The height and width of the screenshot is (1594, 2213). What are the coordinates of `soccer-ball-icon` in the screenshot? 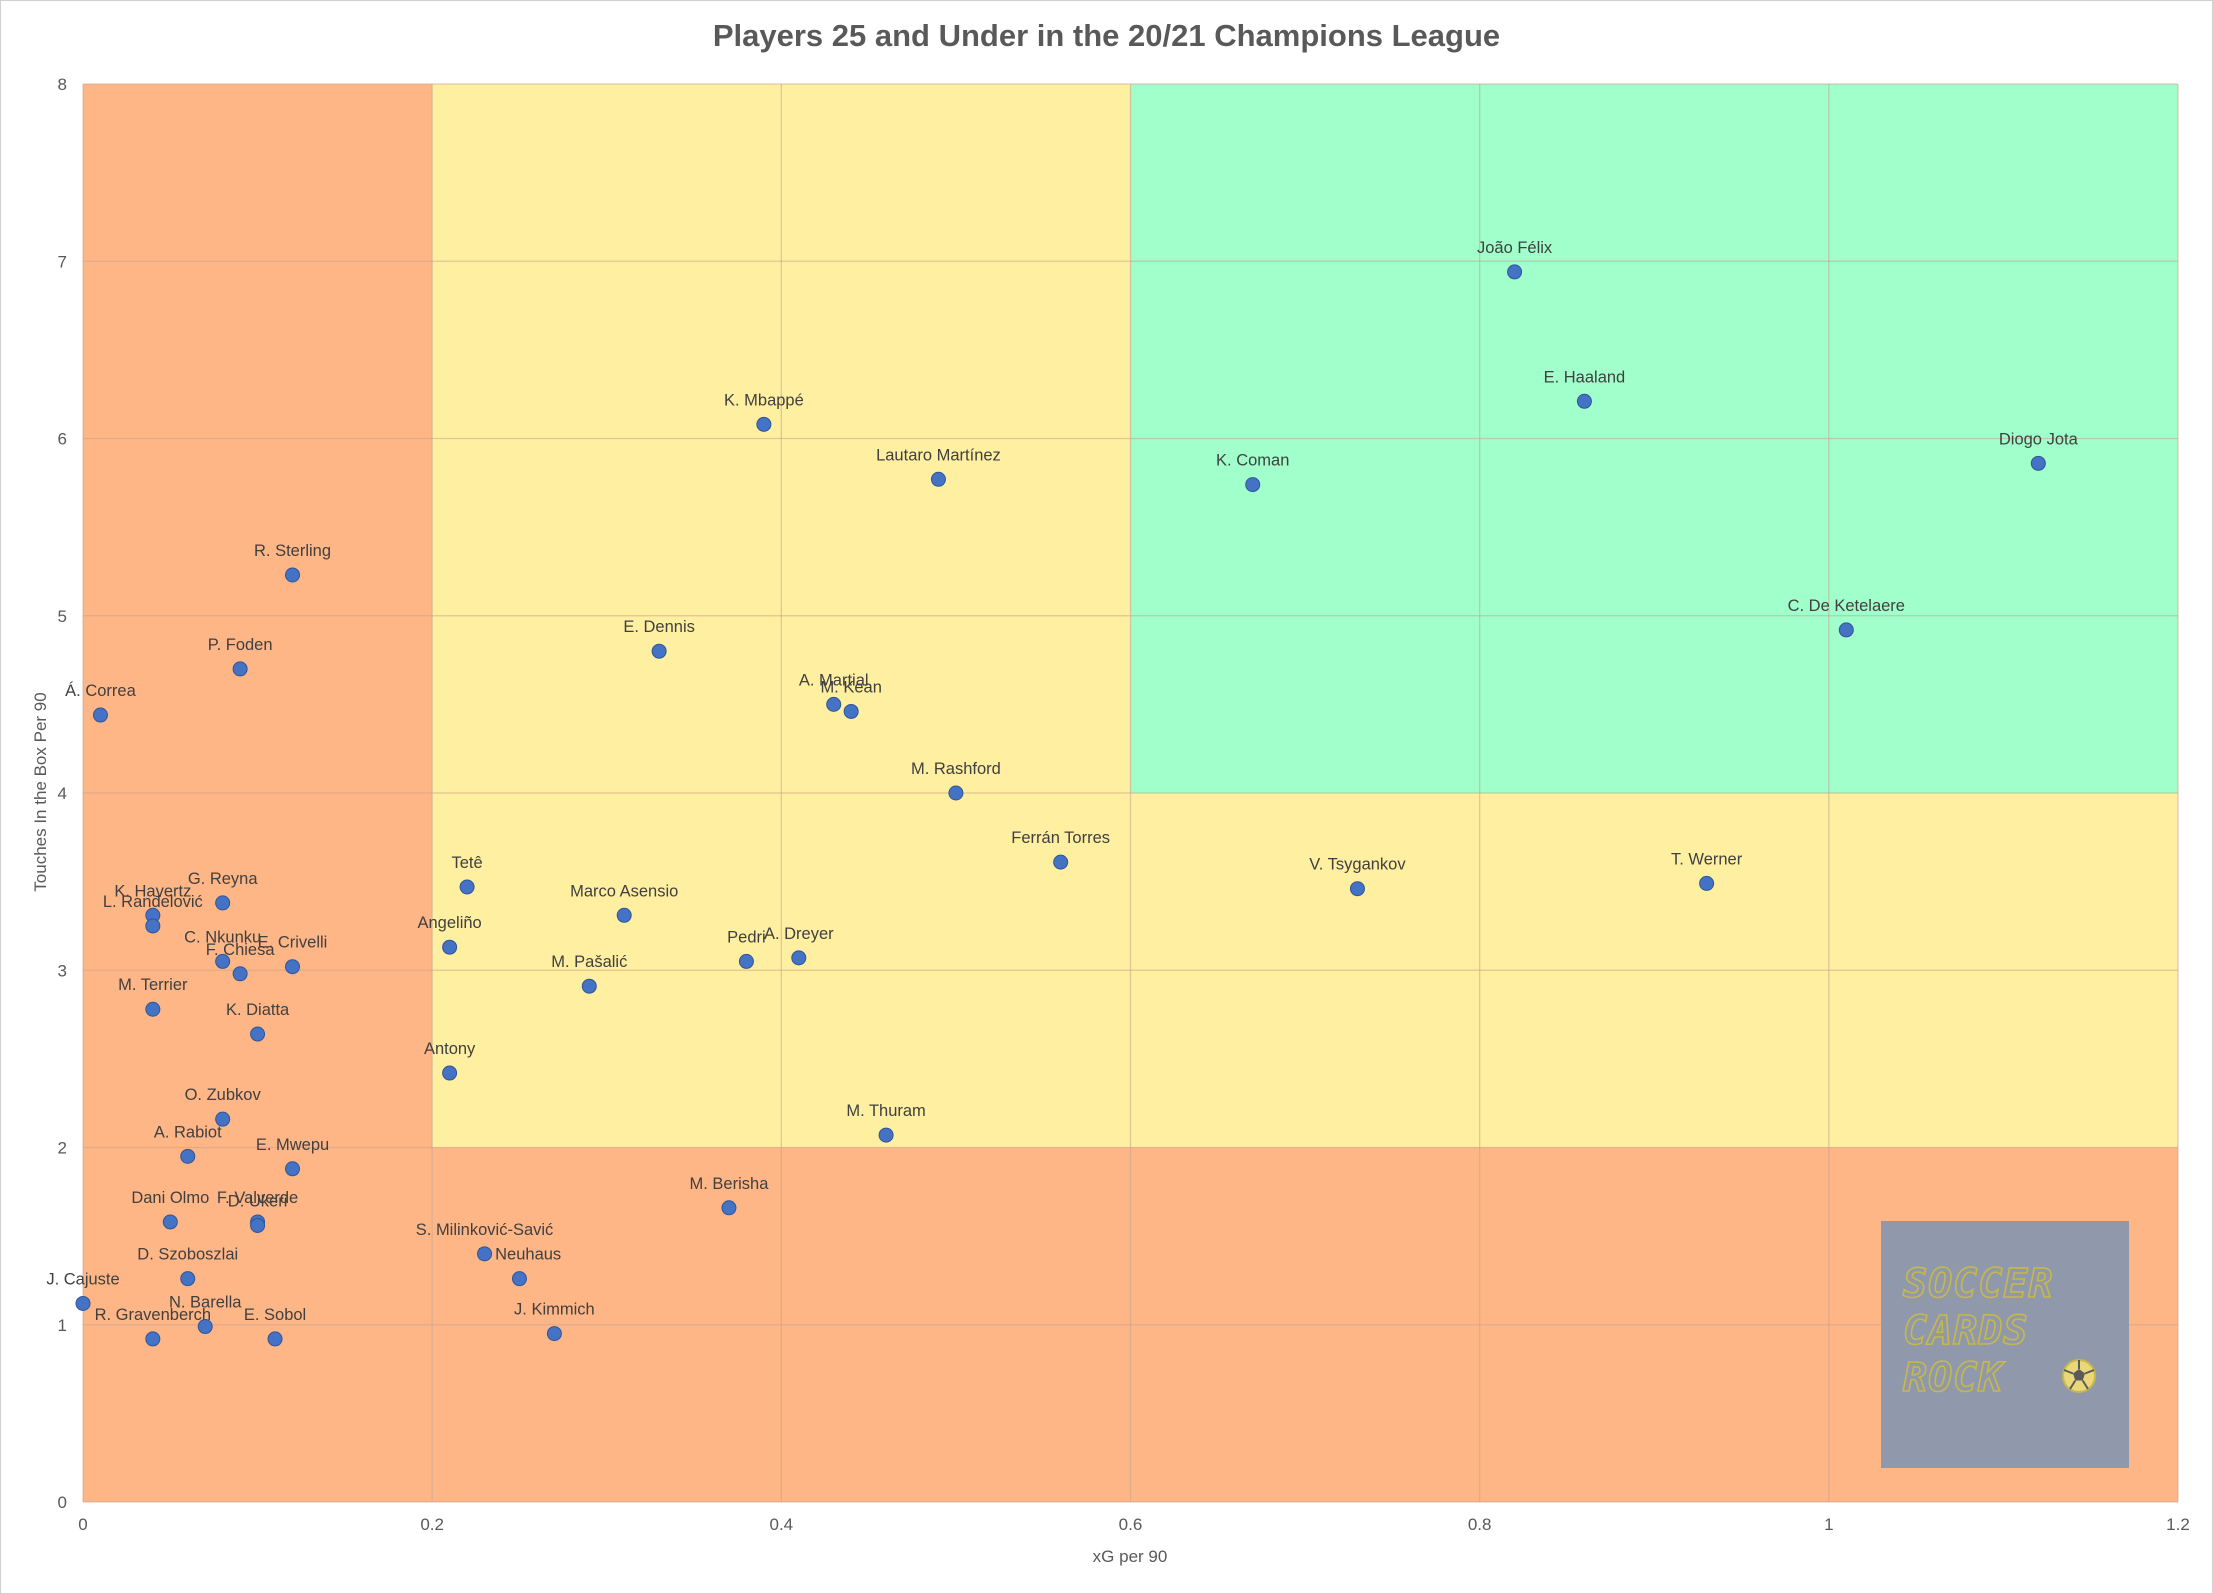 It's located at (2079, 1376).